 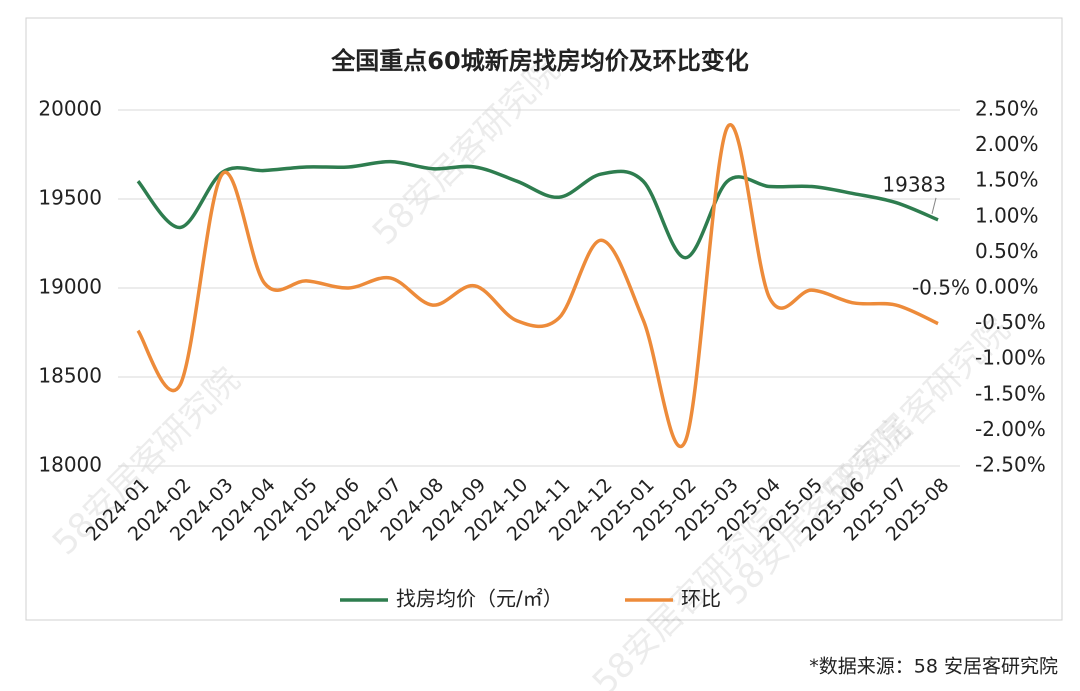 What do you see at coordinates (934, 205) in the screenshot?
I see `label-leader` at bounding box center [934, 205].